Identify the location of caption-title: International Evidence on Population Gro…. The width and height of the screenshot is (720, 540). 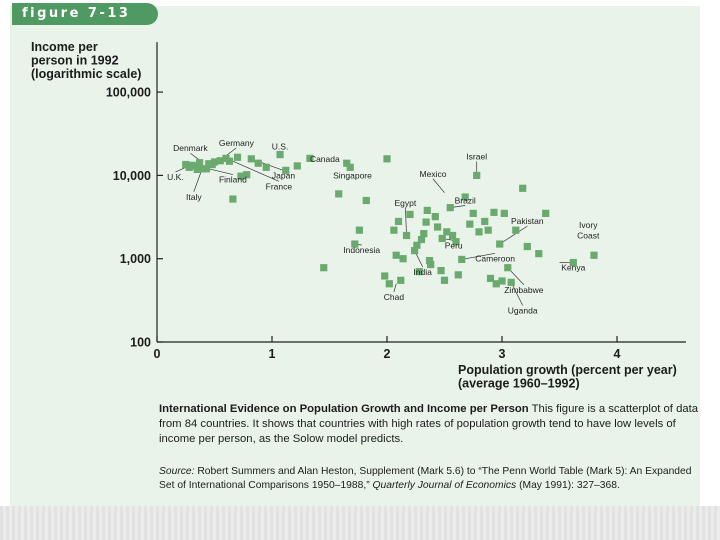
(344, 409).